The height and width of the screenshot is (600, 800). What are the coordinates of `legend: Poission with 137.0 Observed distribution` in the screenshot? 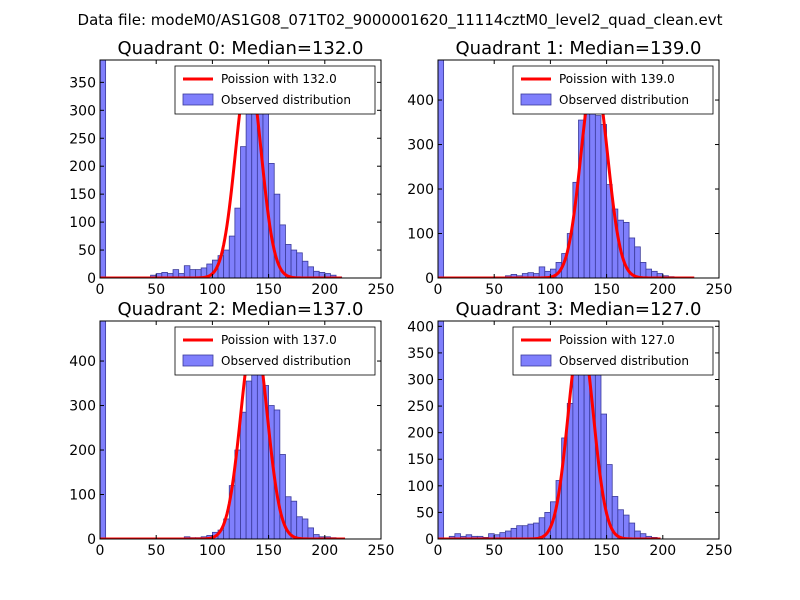 It's located at (275, 351).